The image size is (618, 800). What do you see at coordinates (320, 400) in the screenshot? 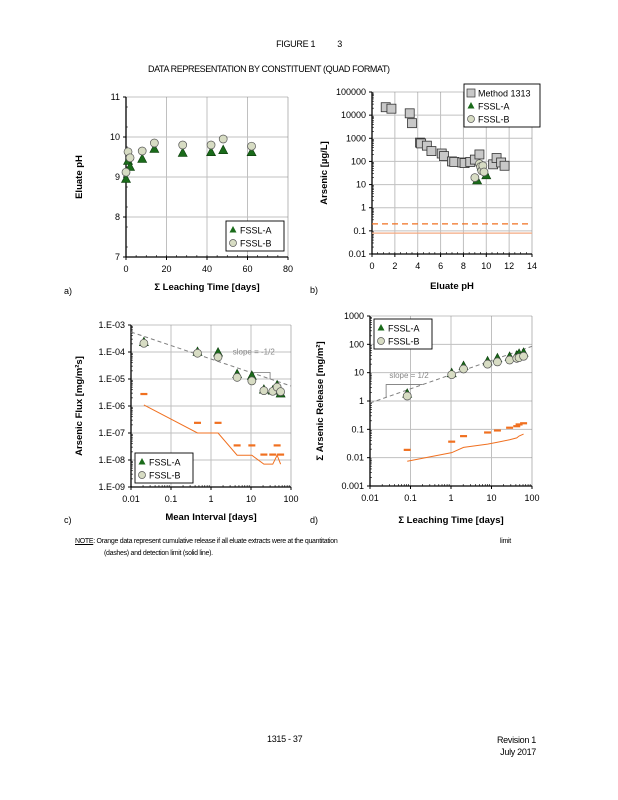
I see `y-axis-label: Σ Arsenic Release [mg/m²]` at bounding box center [320, 400].